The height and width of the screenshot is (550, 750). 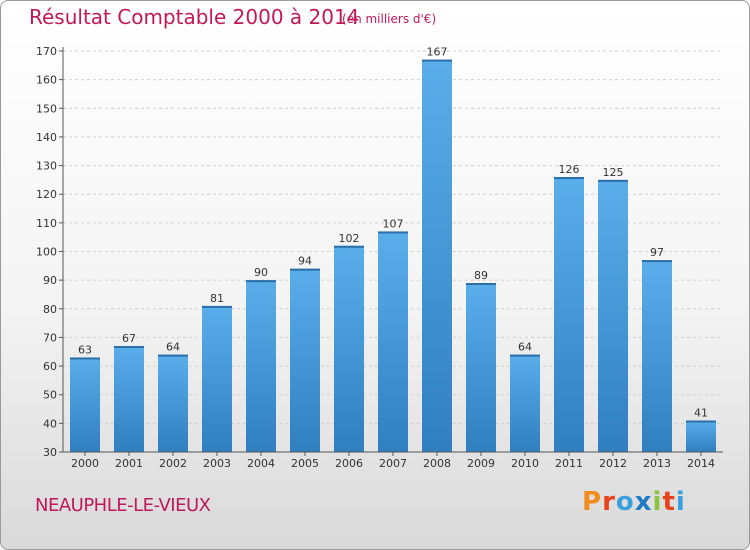 What do you see at coordinates (569, 314) in the screenshot?
I see `bar-2011` at bounding box center [569, 314].